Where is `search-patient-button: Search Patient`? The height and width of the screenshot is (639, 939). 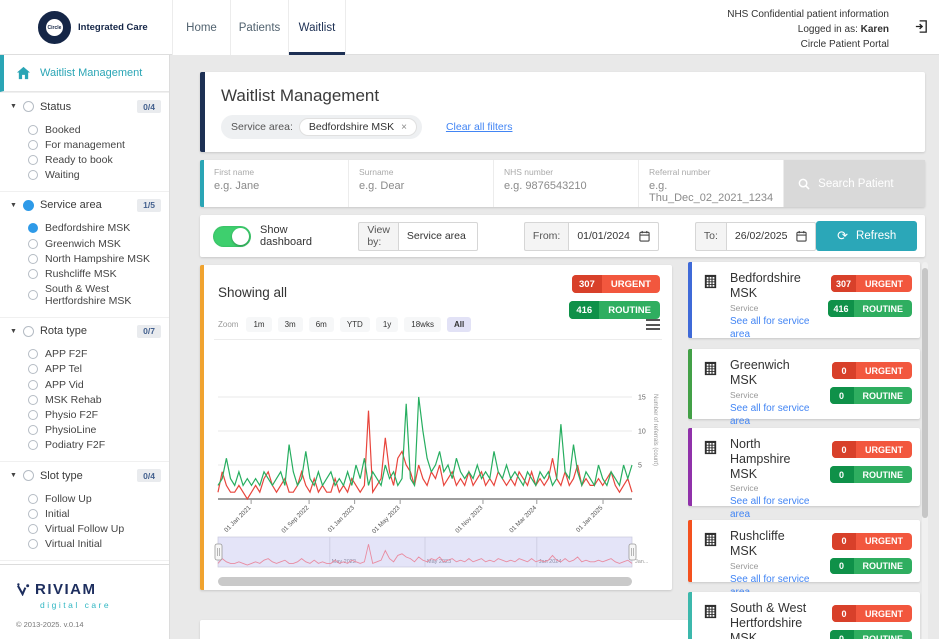
search-patient-button: Search Patient is located at coordinates (854, 183).